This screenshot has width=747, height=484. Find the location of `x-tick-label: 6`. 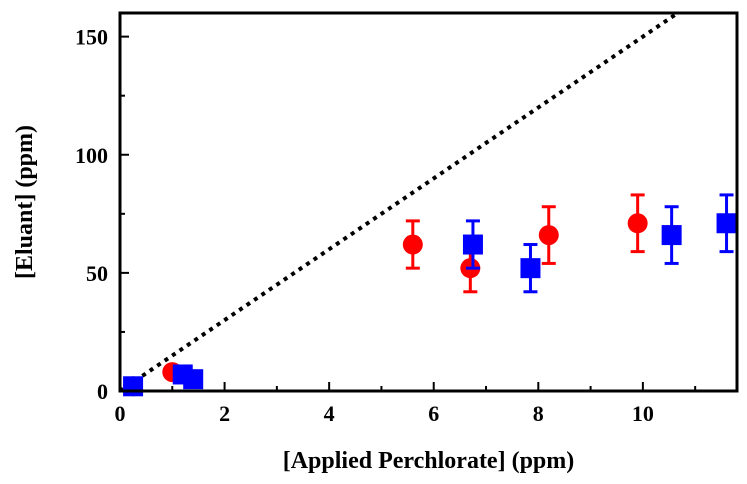

x-tick-label: 6 is located at coordinates (433, 413).